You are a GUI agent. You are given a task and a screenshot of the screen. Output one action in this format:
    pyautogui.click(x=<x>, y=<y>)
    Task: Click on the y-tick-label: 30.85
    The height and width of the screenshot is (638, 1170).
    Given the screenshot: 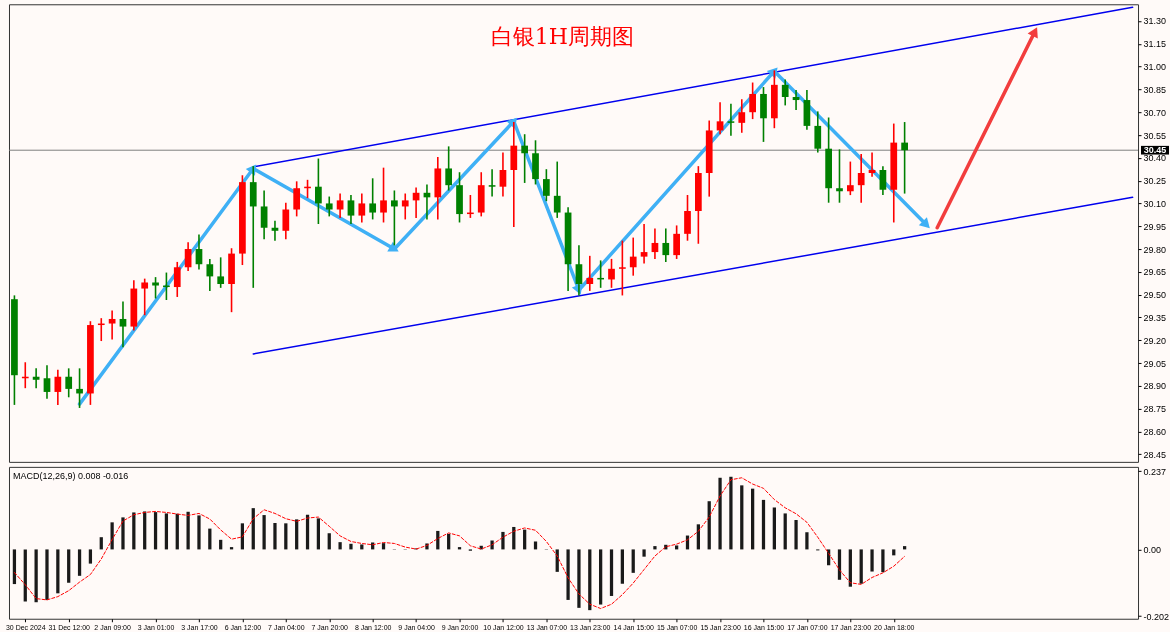 What is the action you would take?
    pyautogui.click(x=1155, y=89)
    